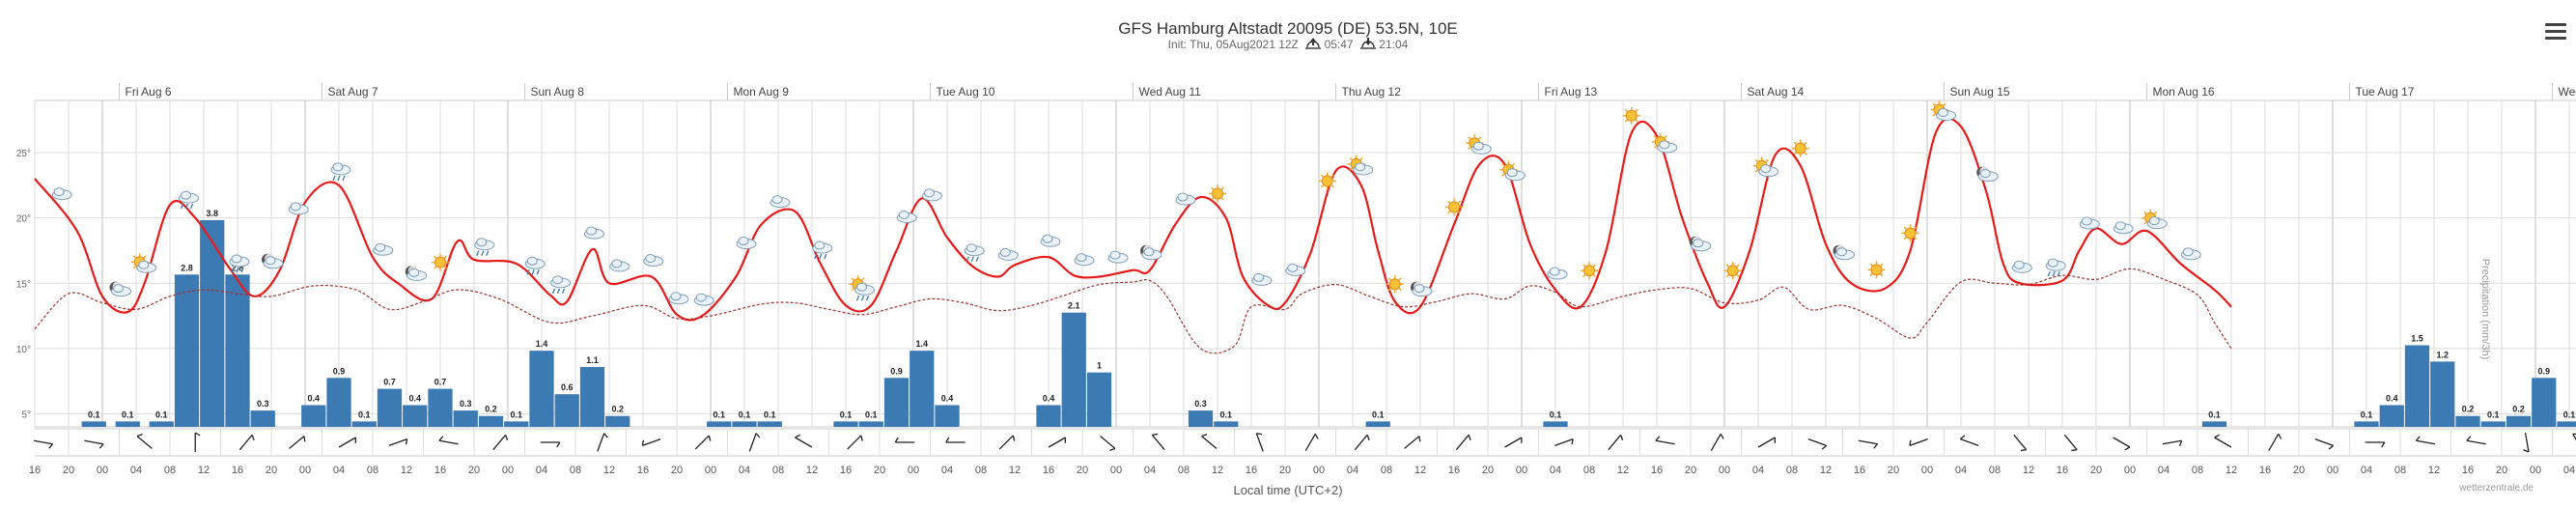  What do you see at coordinates (1100, 366) in the screenshot?
I see `precip-bar-label: 1` at bounding box center [1100, 366].